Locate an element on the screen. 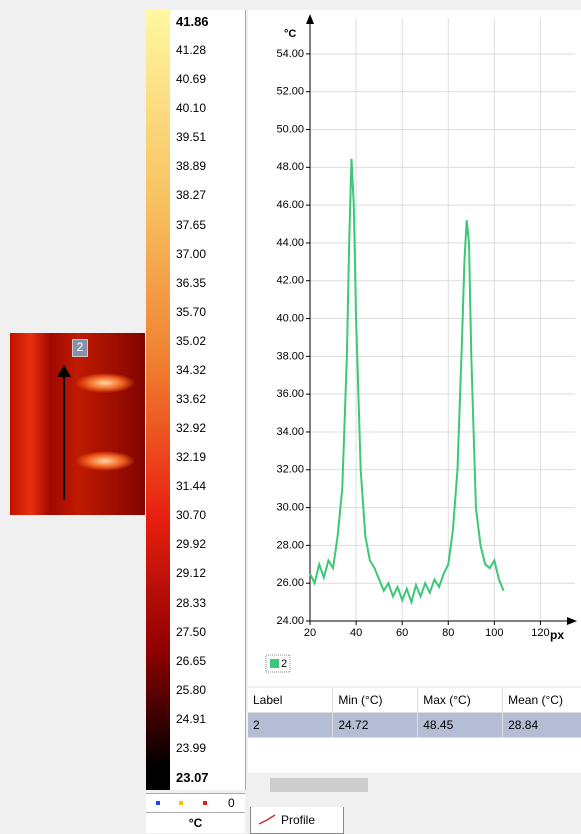  y-tick-label: 28.00 is located at coordinates (290, 545).